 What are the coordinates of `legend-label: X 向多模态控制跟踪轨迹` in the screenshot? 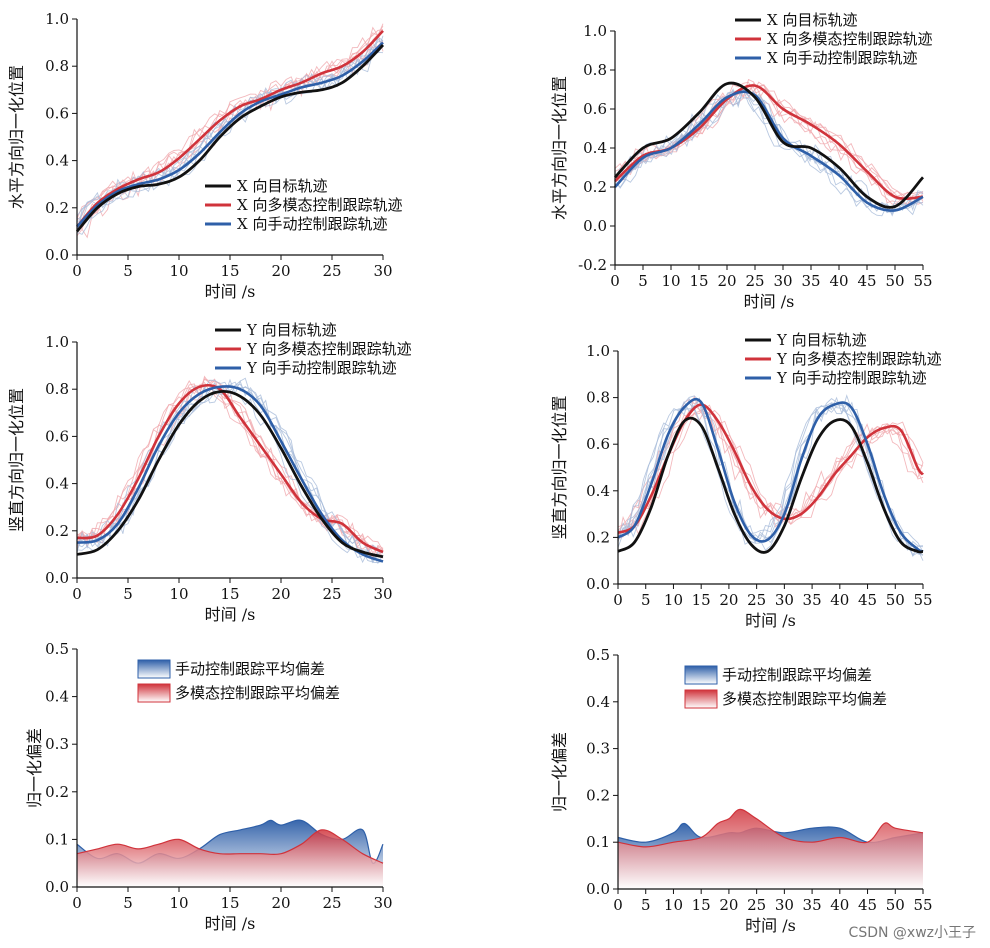 It's located at (319, 205).